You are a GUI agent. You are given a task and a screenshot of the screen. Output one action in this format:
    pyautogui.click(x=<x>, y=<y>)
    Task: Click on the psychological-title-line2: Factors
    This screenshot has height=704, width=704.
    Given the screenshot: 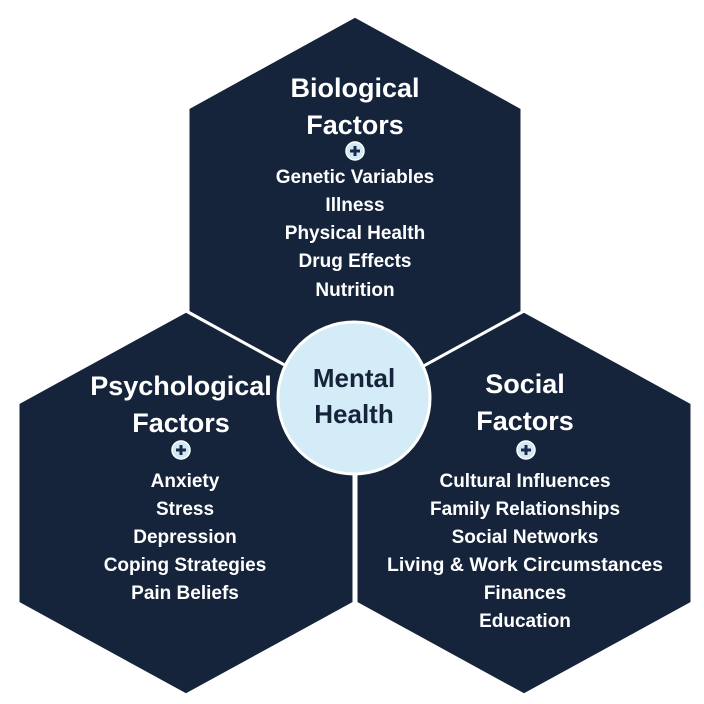 What is the action you would take?
    pyautogui.click(x=181, y=423)
    